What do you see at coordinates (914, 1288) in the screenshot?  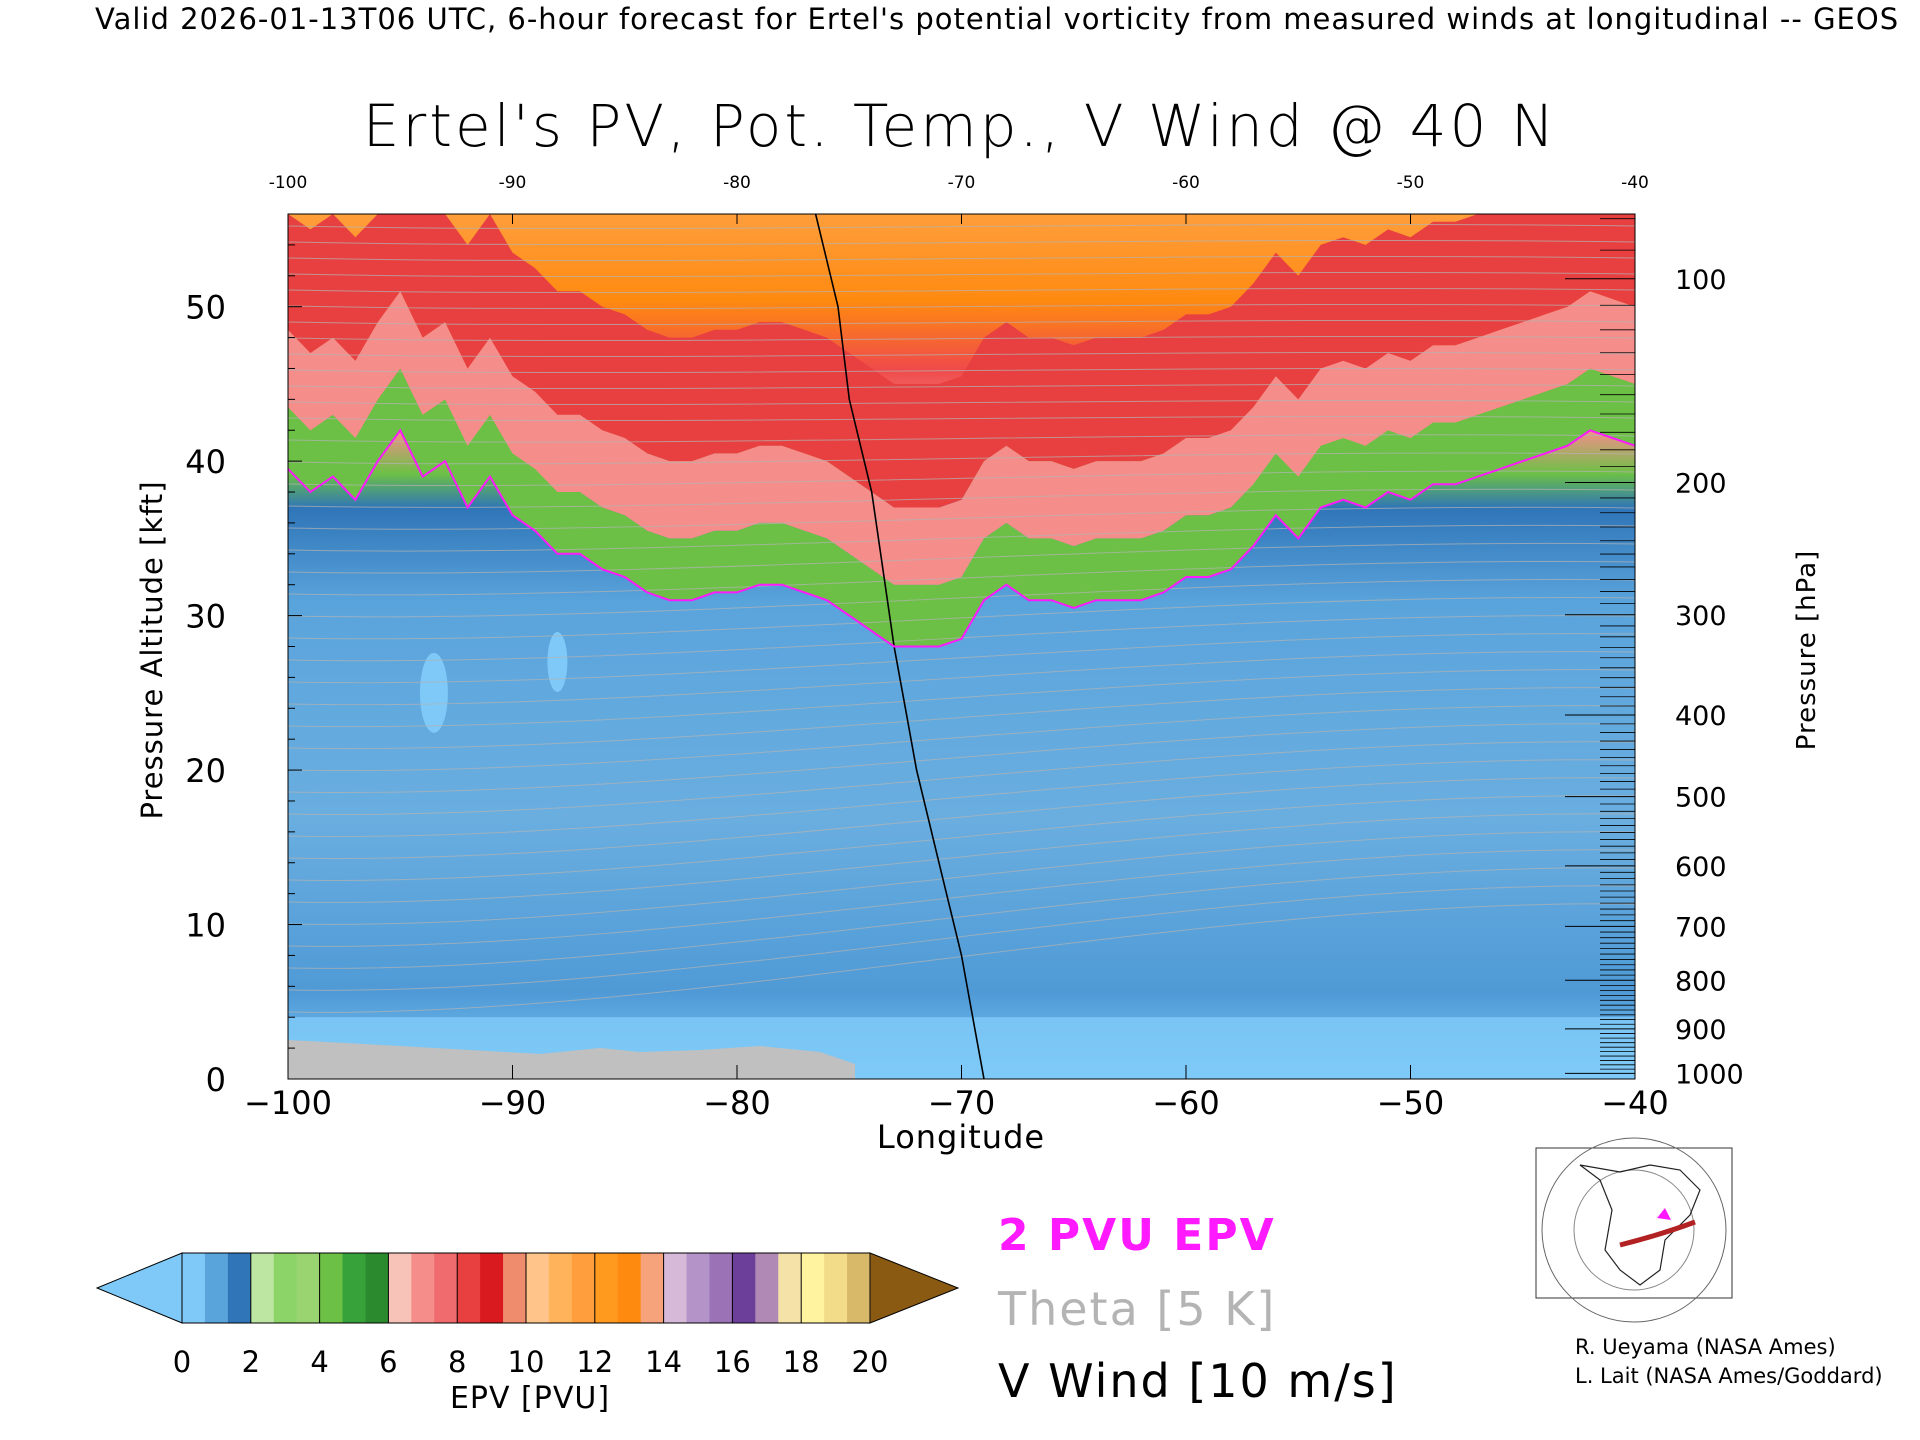 I see `colorbar-over-arrow` at bounding box center [914, 1288].